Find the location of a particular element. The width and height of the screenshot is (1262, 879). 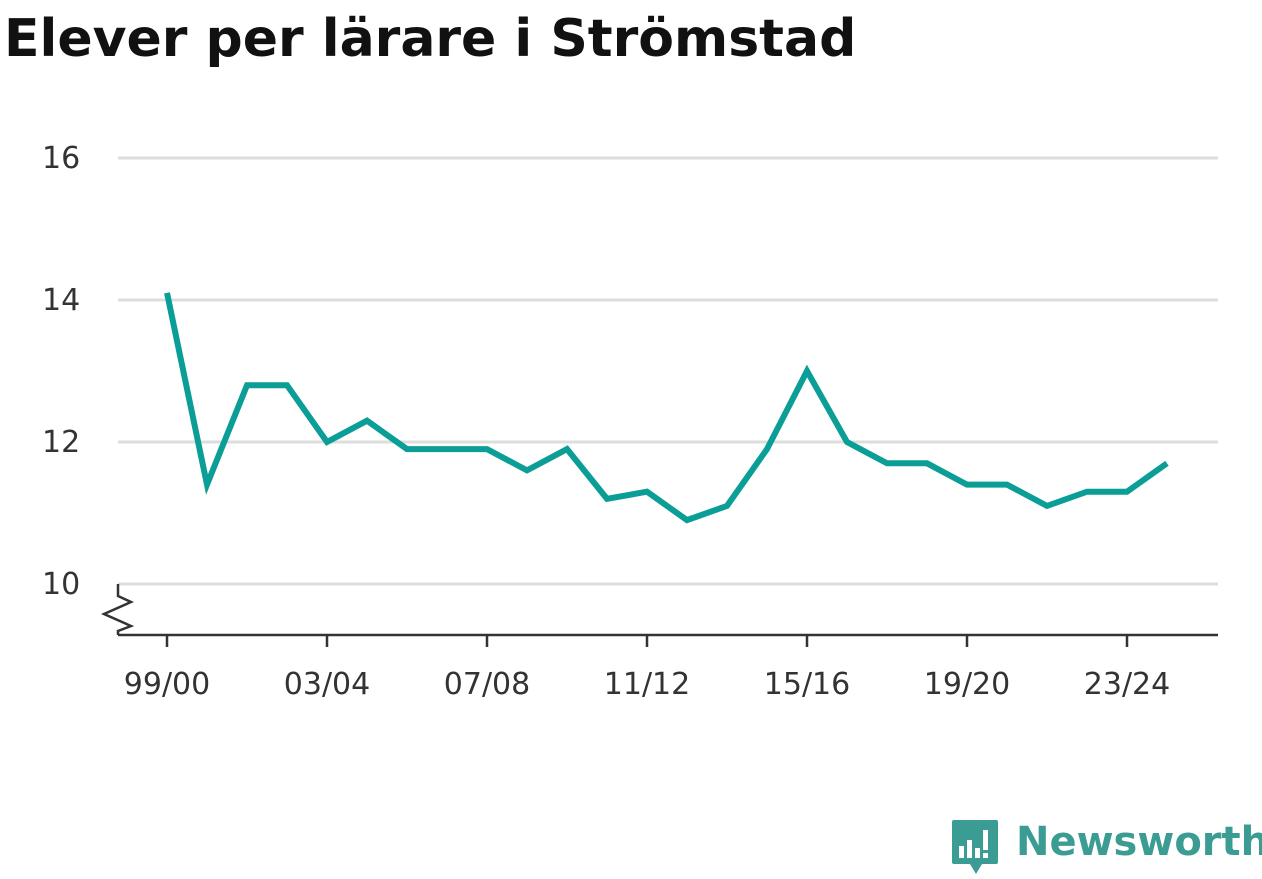

x-tick-label-11-12: 11/12 is located at coordinates (647, 684).